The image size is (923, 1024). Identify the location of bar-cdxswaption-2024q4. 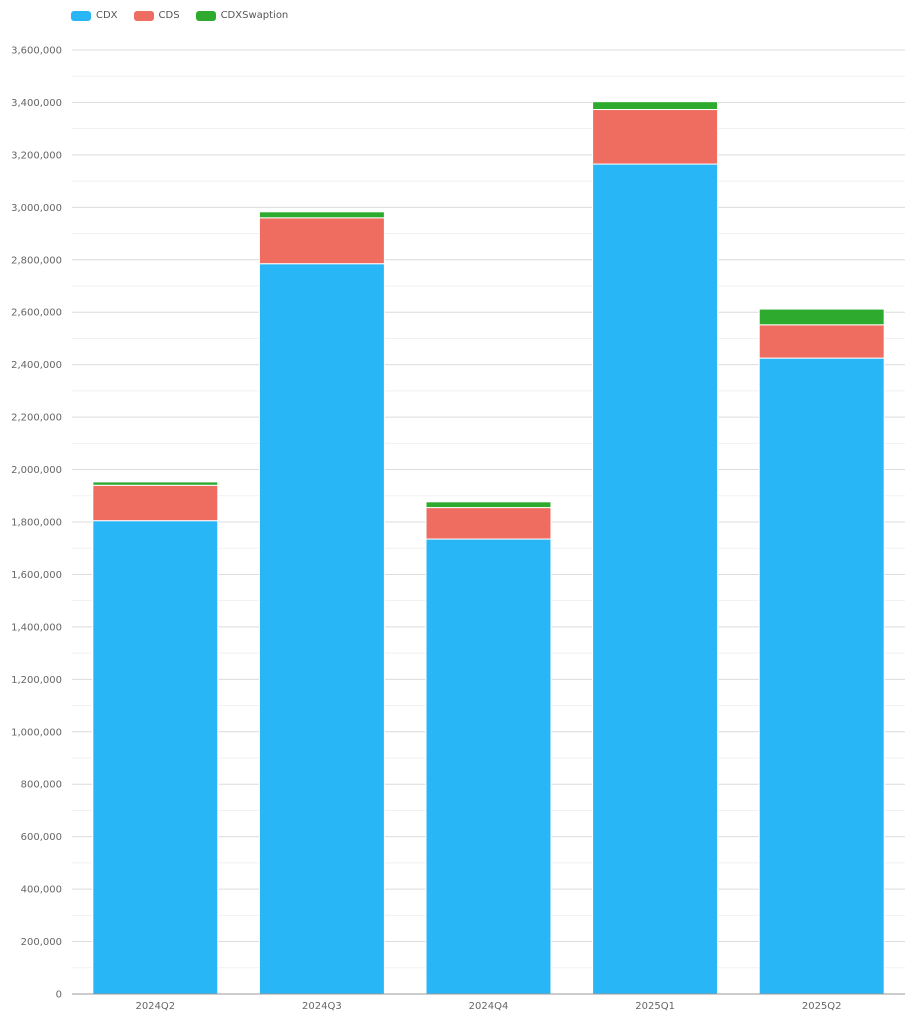
(488, 505).